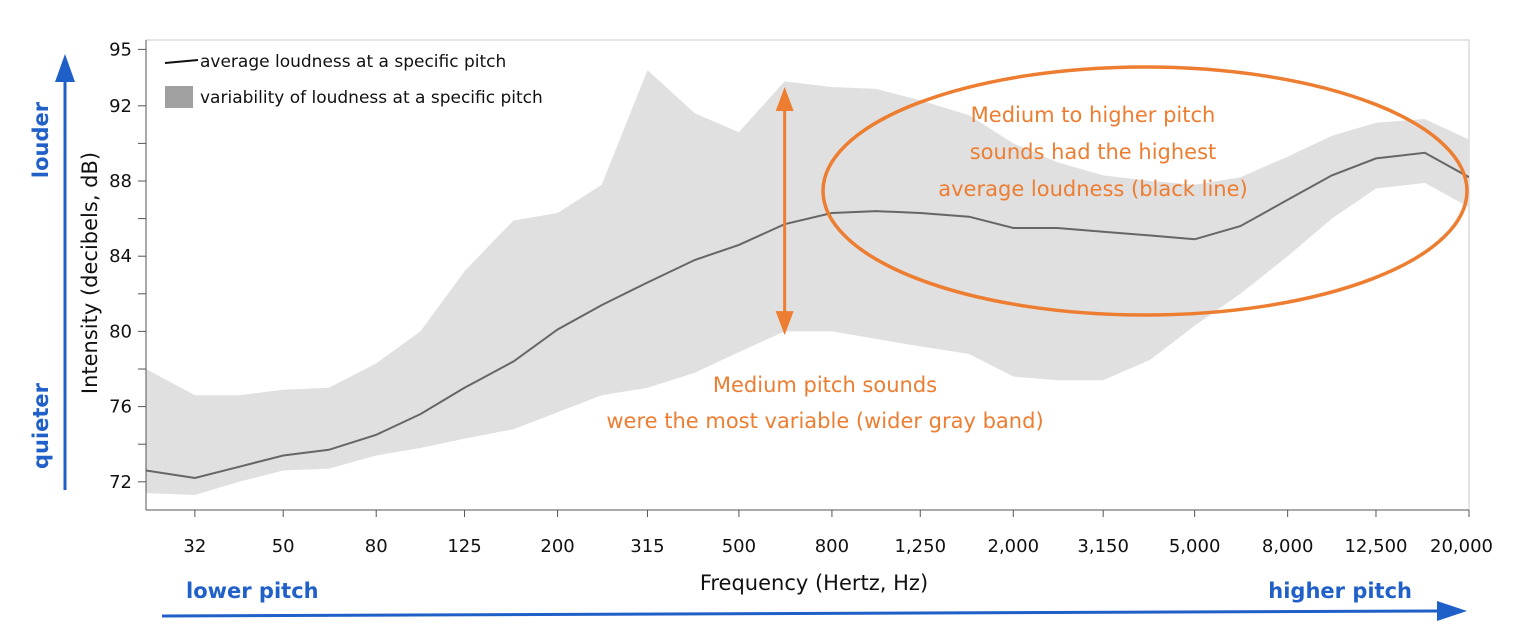 This screenshot has height=640, width=1517. What do you see at coordinates (1375, 546) in the screenshot?
I see `x-tick-label: 12,500` at bounding box center [1375, 546].